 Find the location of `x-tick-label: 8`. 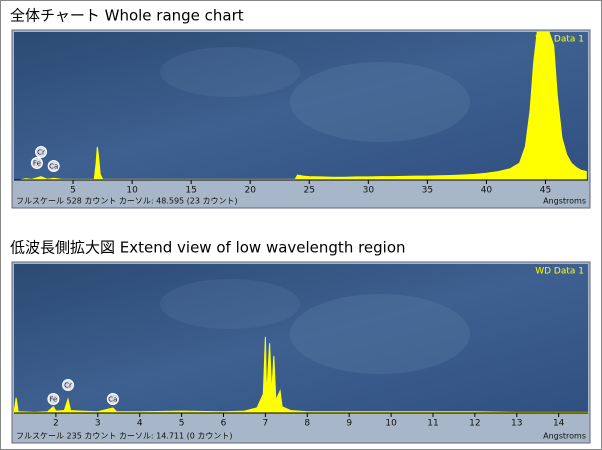

x-tick-label: 8 is located at coordinates (307, 424).